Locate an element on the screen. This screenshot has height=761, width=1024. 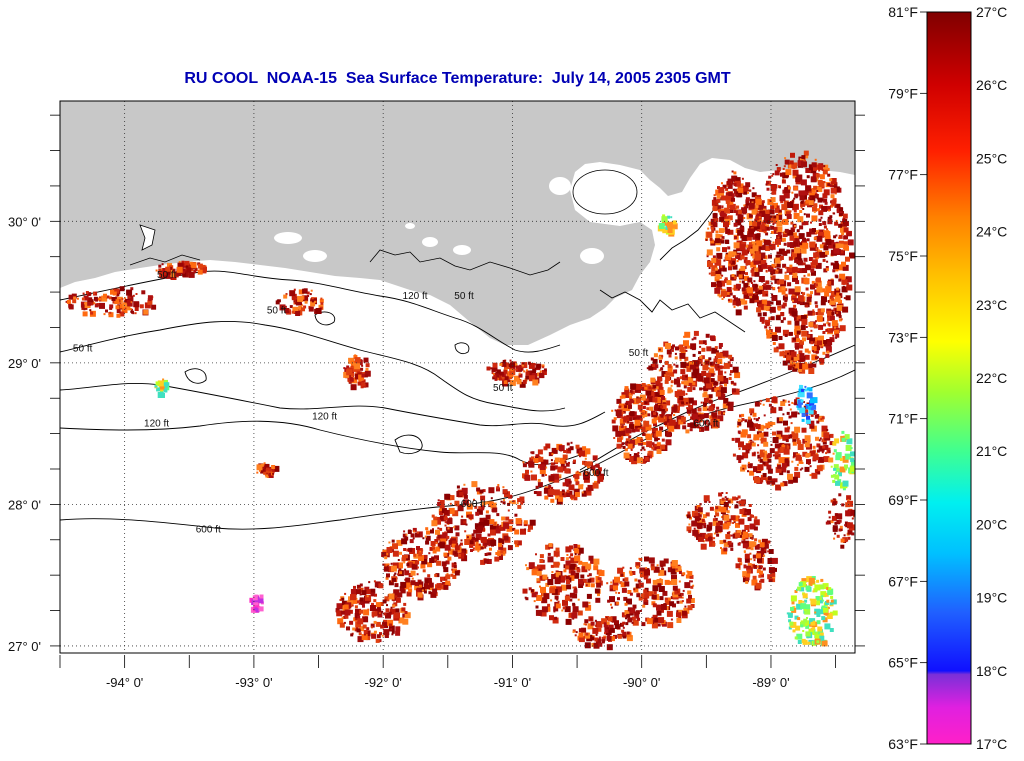
colorbar-gradient is located at coordinates (949, 378).